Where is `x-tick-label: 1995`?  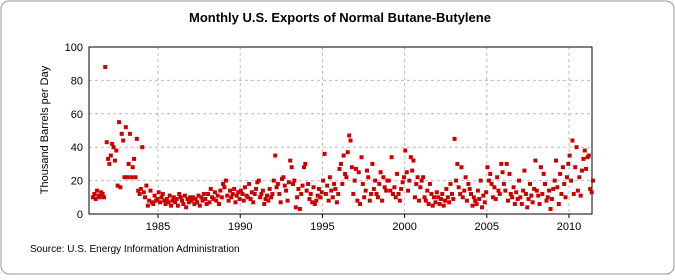
x-tick-label: 1995 is located at coordinates (322, 227).